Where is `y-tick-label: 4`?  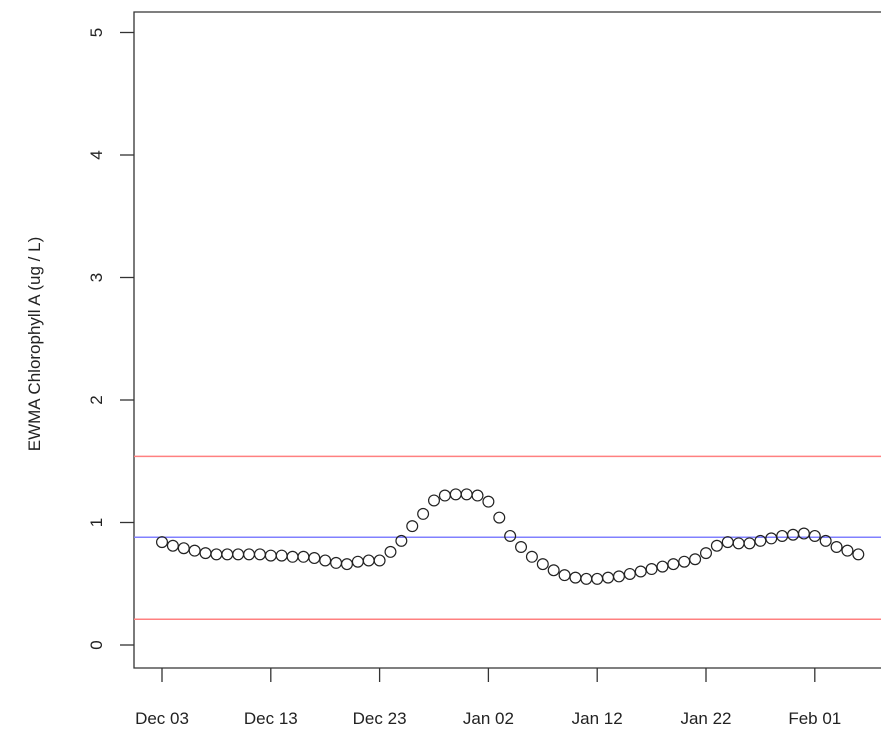
y-tick-label: 4 is located at coordinates (96, 154).